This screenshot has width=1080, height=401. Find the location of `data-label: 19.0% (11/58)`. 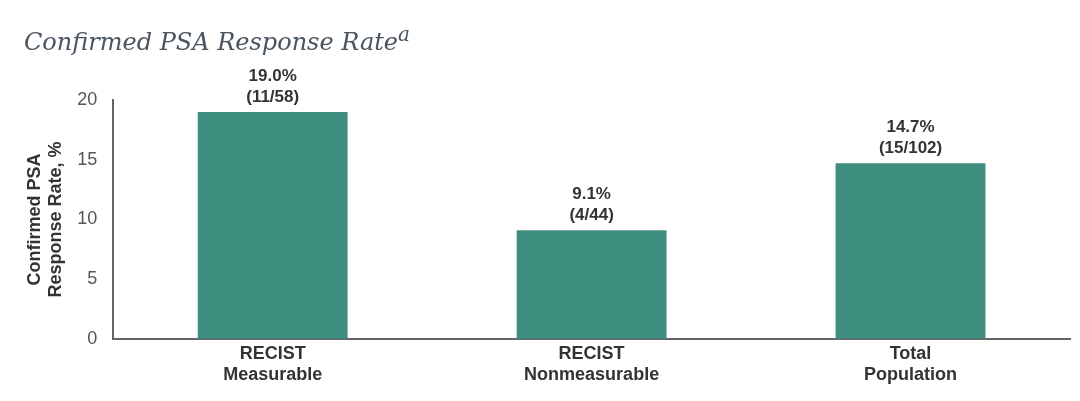

data-label: 19.0% (11/58) is located at coordinates (273, 86).